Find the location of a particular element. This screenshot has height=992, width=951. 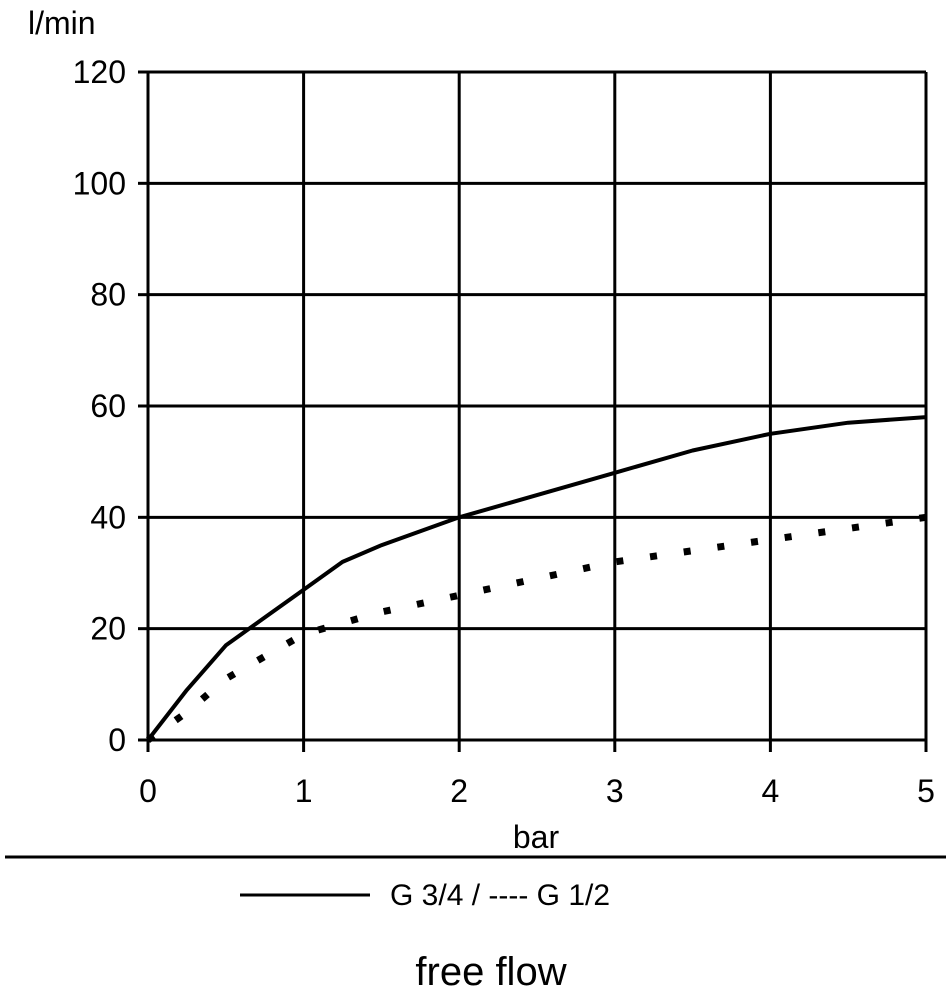

x-tick-label: 0 is located at coordinates (148, 791).